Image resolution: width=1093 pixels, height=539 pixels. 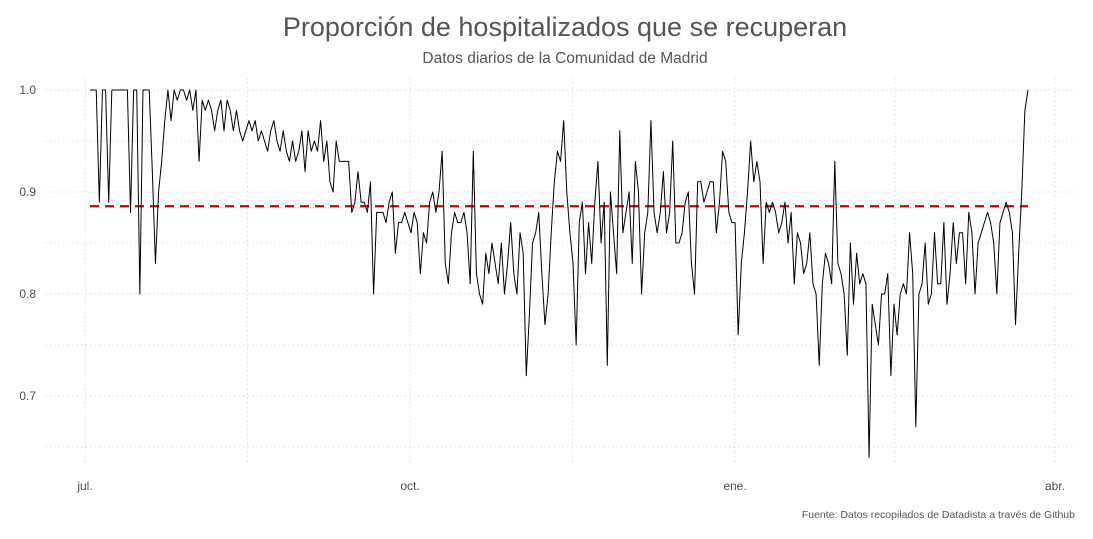 I want to click on y-tick-label: 0.7, so click(x=27, y=396).